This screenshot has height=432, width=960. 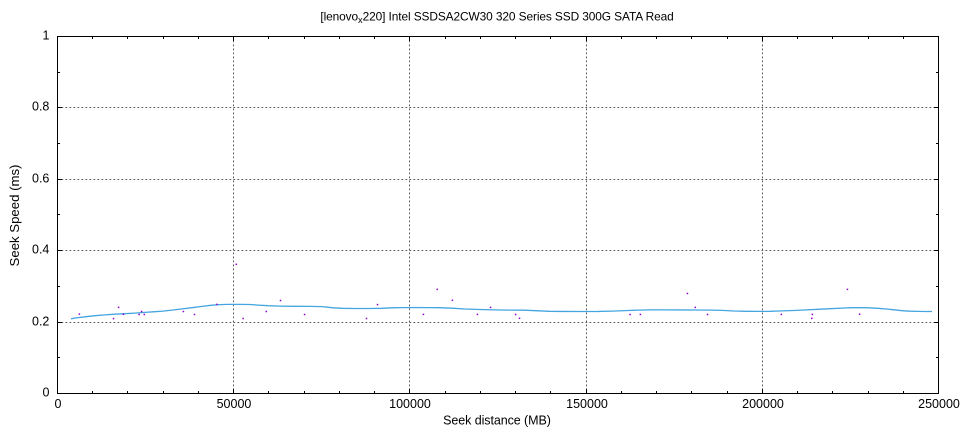 What do you see at coordinates (763, 404) in the screenshot?
I see `svg-text: 200000` at bounding box center [763, 404].